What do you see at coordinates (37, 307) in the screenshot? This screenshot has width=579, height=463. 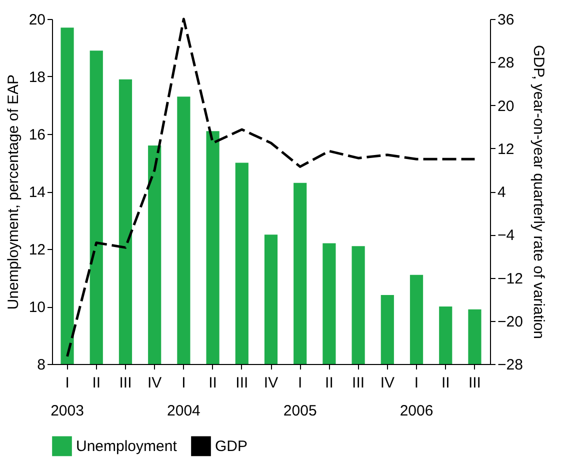 I see `y-tick-label: 10` at bounding box center [37, 307].